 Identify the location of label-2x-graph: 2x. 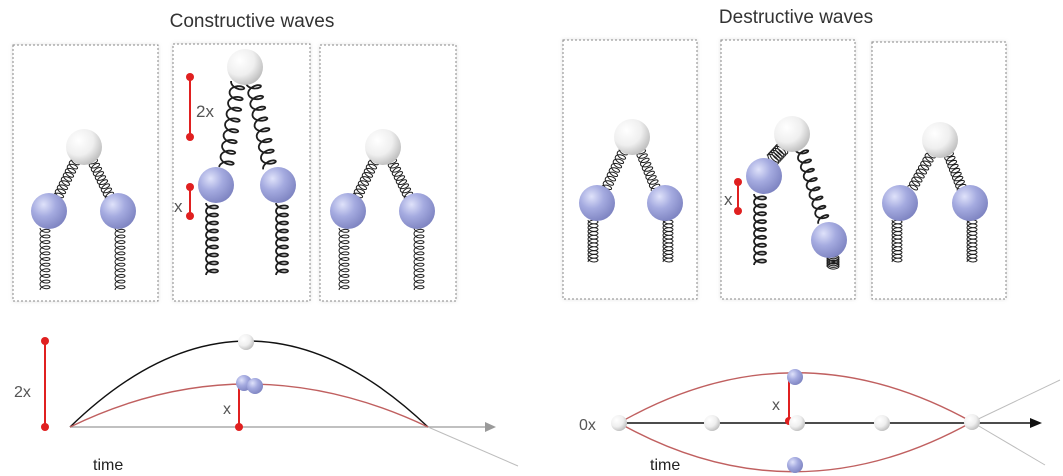
(22, 392).